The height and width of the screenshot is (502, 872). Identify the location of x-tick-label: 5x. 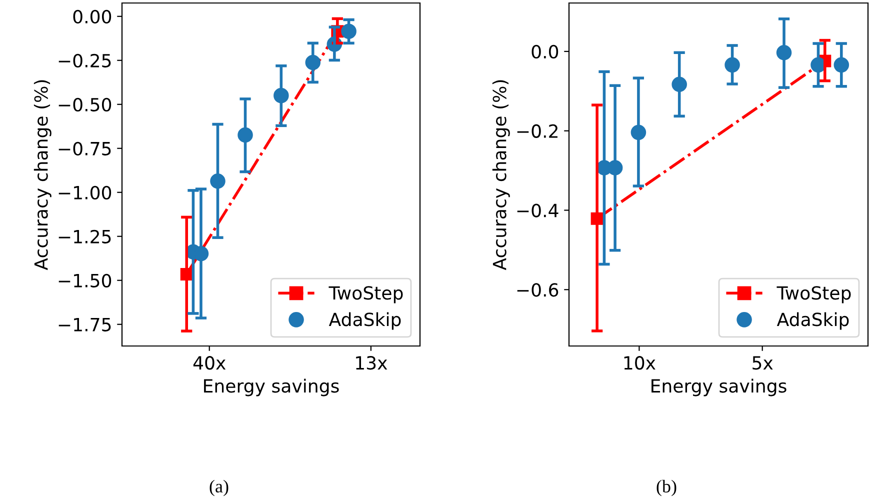
(762, 363).